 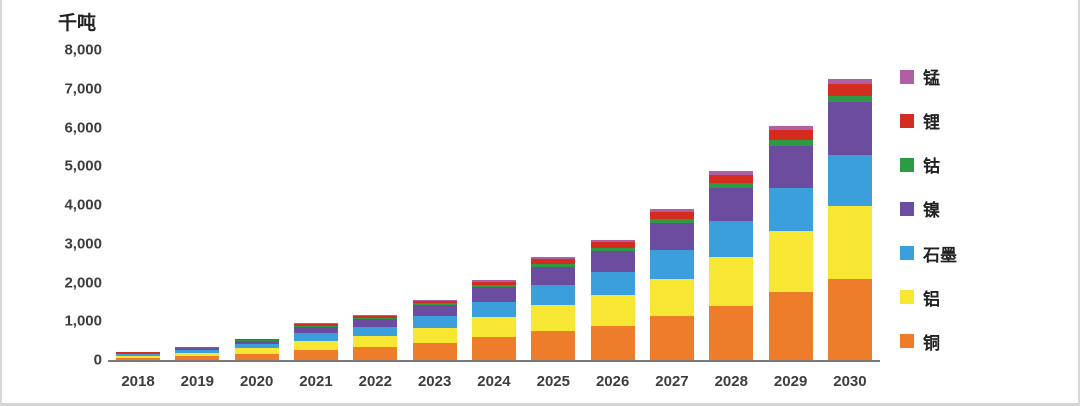 What do you see at coordinates (612, 220) in the screenshot?
I see `bar-2026: 2026` at bounding box center [612, 220].